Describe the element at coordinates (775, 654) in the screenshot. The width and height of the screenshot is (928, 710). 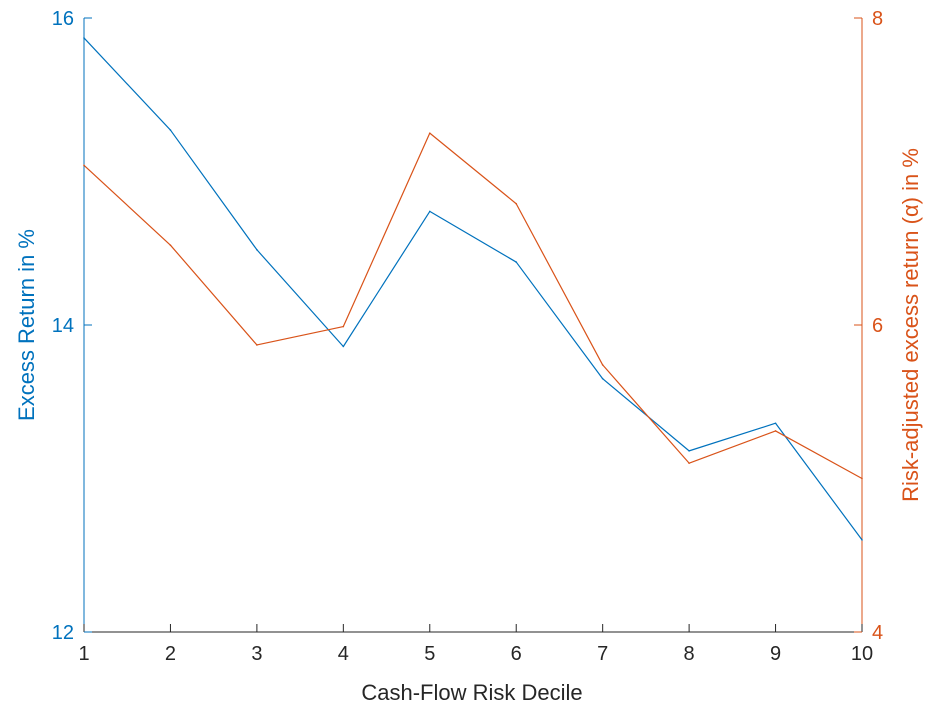
I see `x-tick-label: 9` at that location.